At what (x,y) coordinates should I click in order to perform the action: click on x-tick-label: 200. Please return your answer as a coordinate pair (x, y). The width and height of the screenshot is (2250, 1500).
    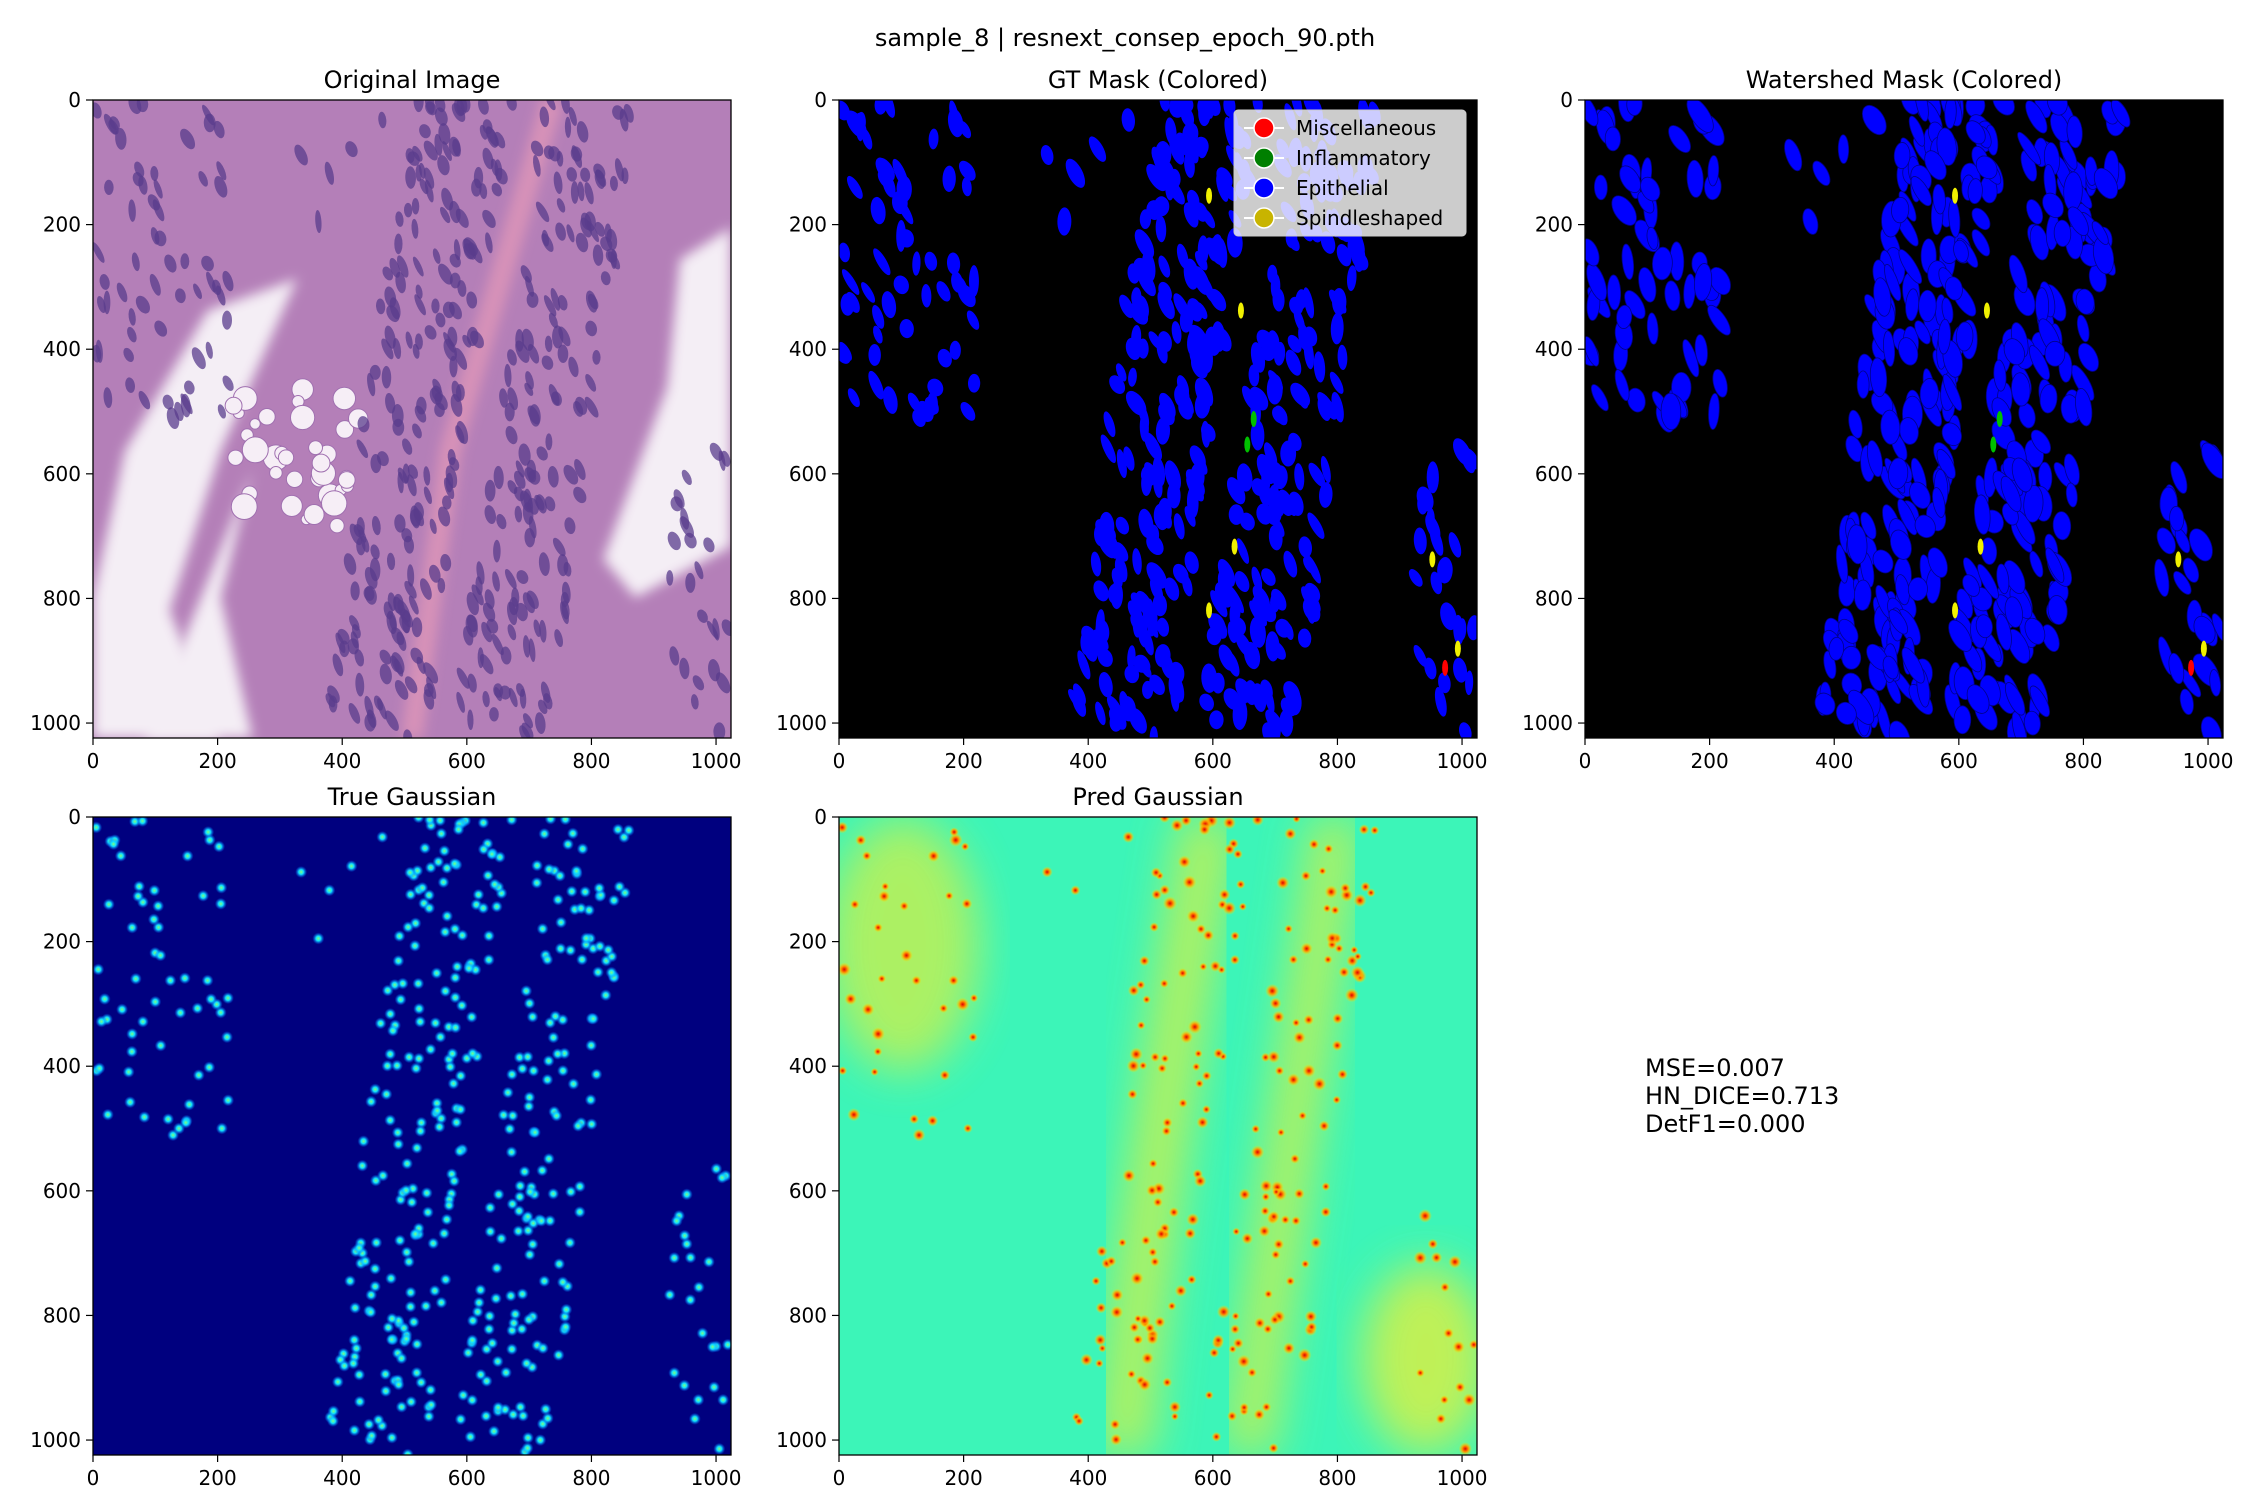
    Looking at the image, I should click on (218, 761).